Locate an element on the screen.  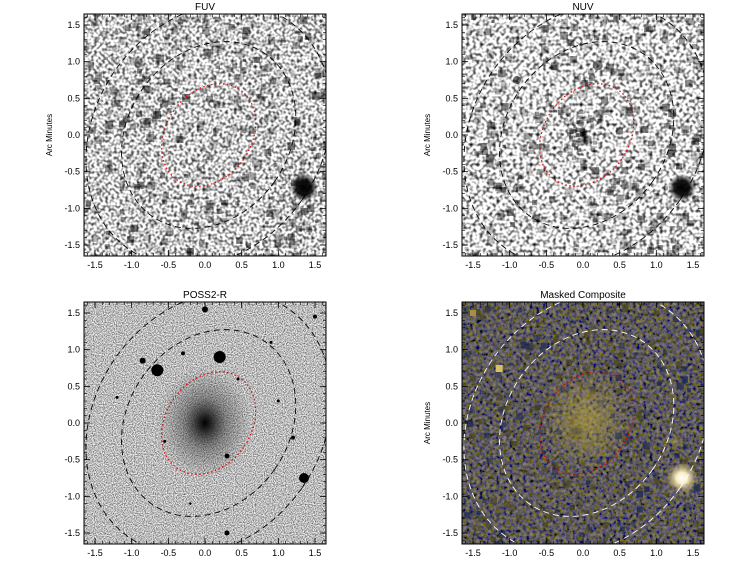
panel-title: Masked Composite is located at coordinates (583, 295).